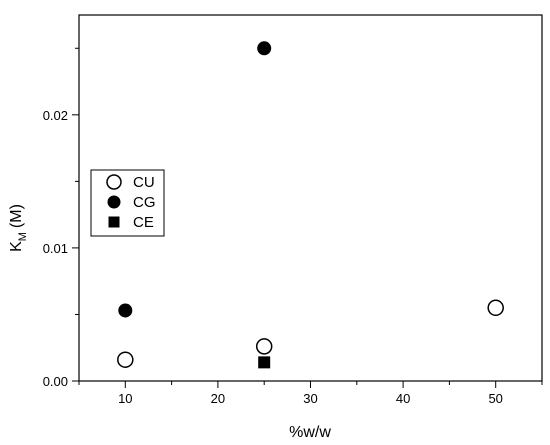  What do you see at coordinates (23, 236) in the screenshot?
I see `y-axis-title-sub: M` at bounding box center [23, 236].